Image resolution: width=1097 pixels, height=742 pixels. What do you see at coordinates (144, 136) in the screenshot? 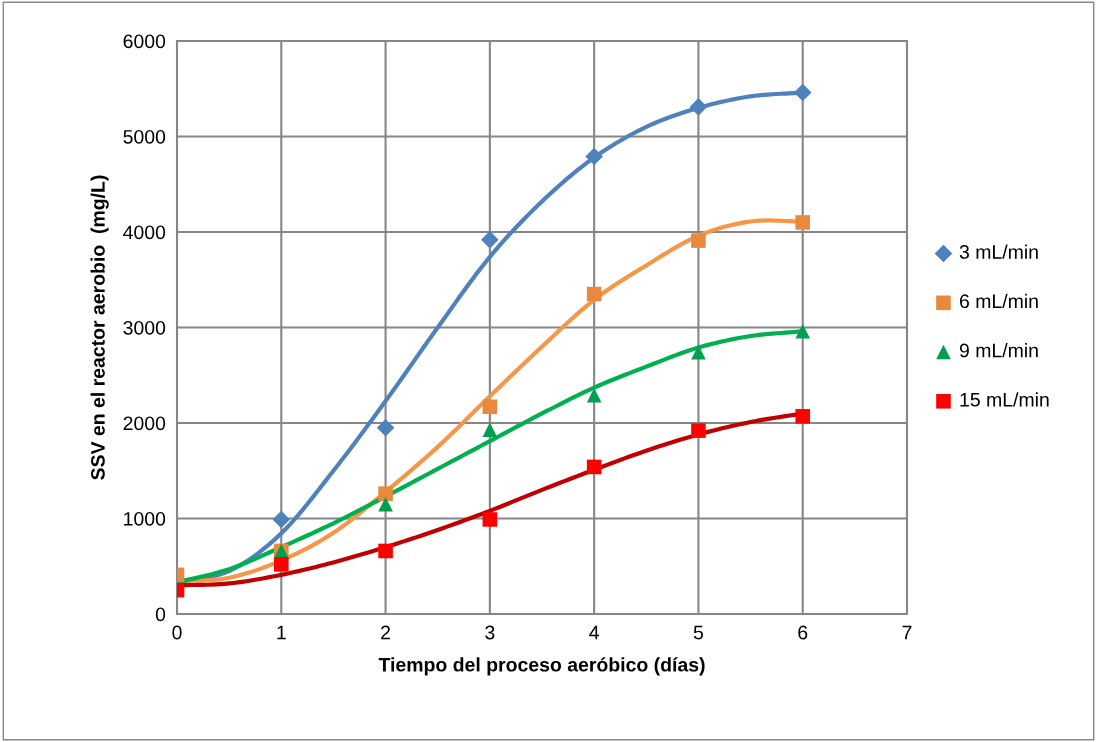
I see `y-tick-label: 5000` at bounding box center [144, 136].